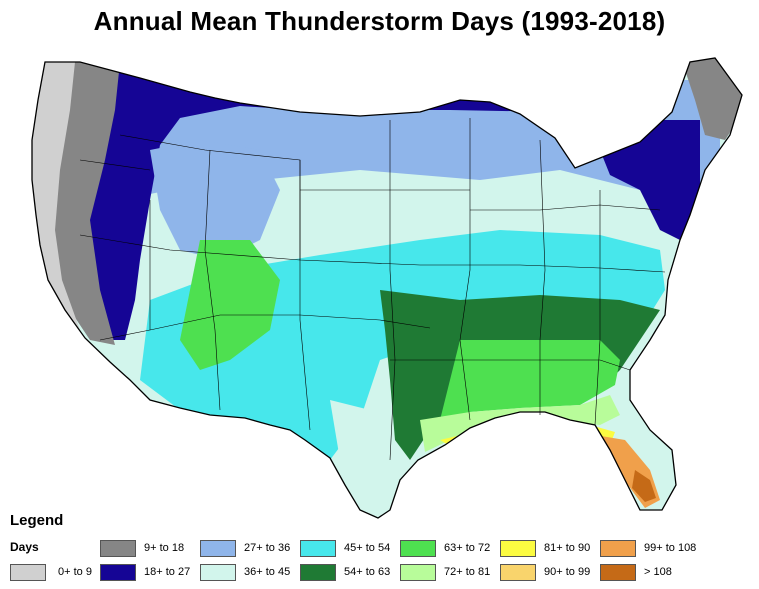  What do you see at coordinates (267, 548) in the screenshot?
I see `legend-label: 27+ to 36` at bounding box center [267, 548].